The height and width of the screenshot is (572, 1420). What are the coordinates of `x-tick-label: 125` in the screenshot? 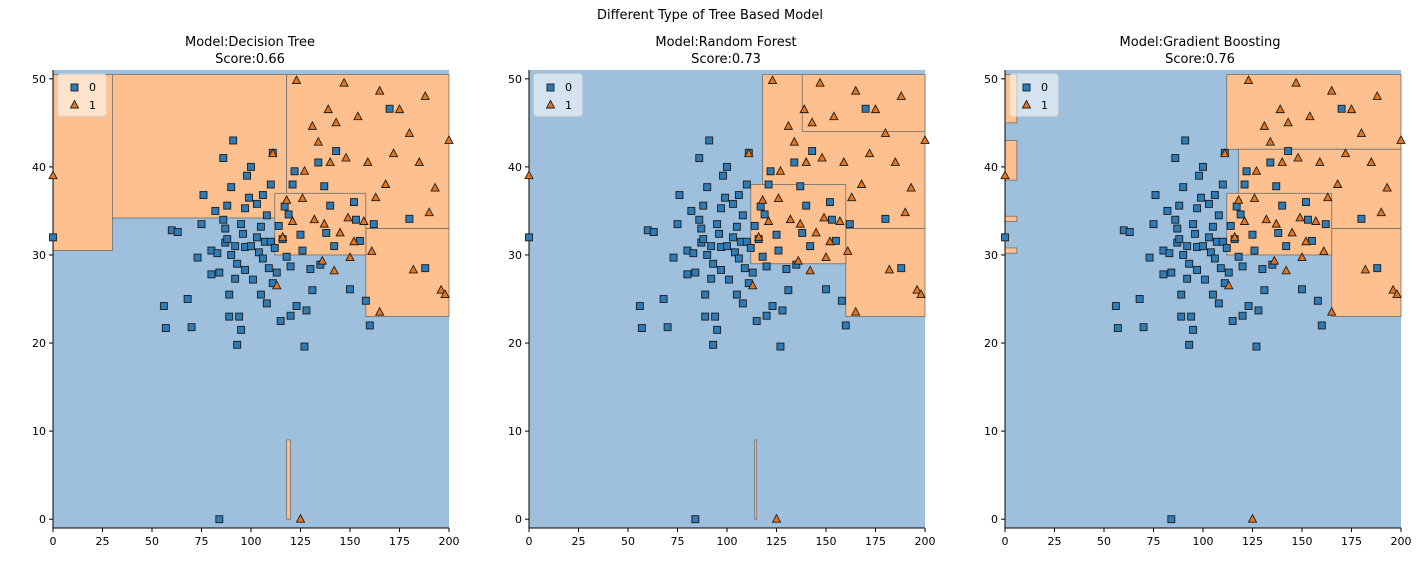 It's located at (300, 541).